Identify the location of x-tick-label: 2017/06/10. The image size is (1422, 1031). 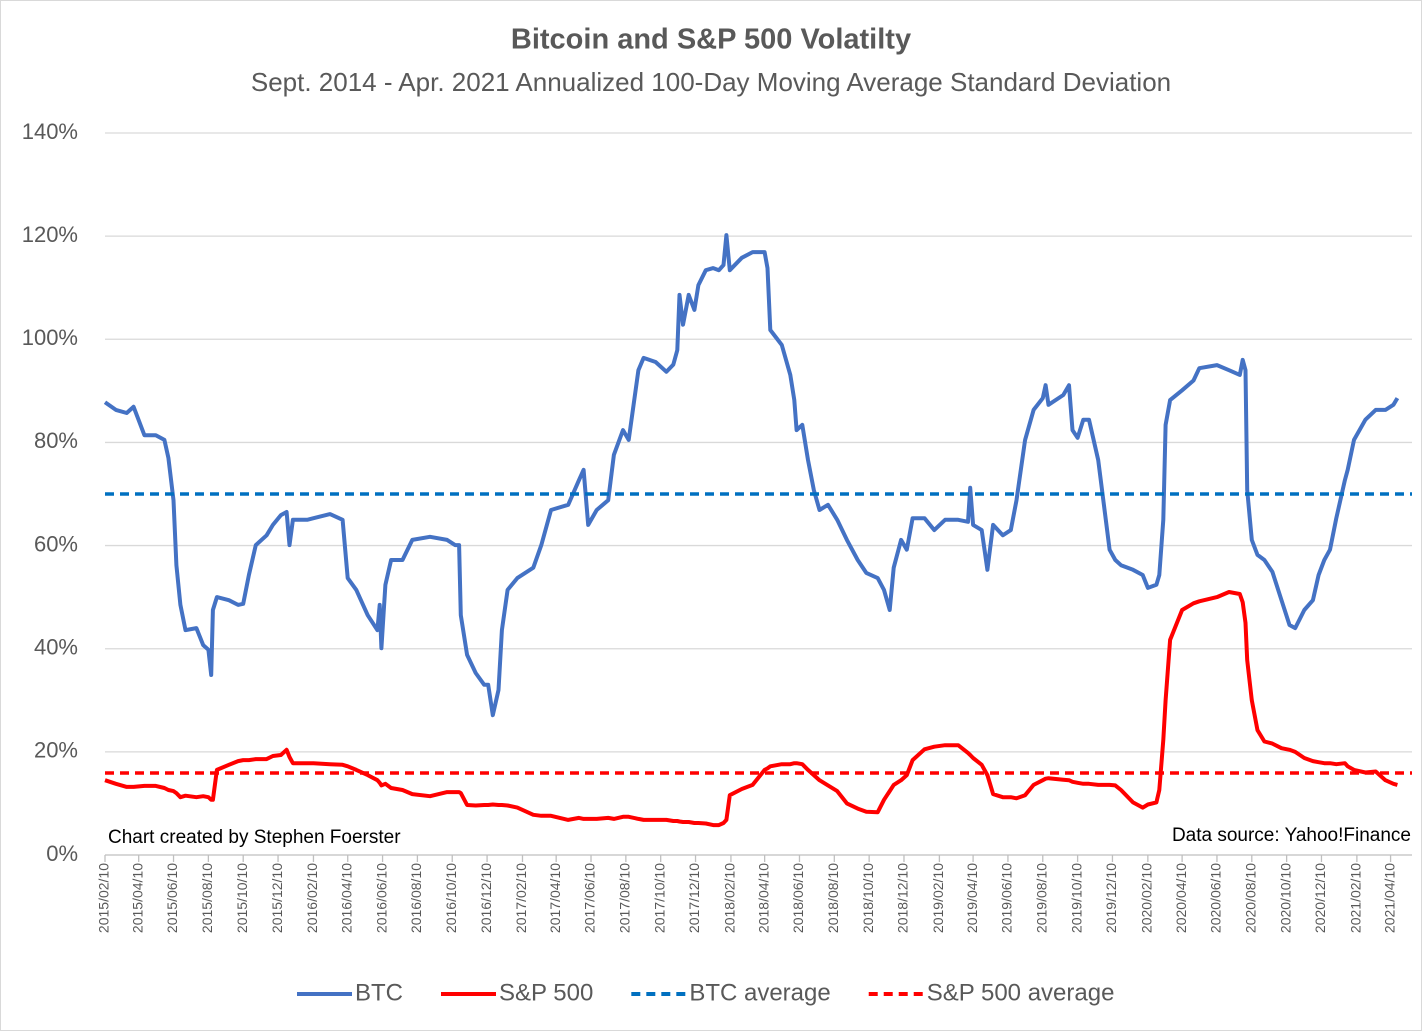
(590, 898).